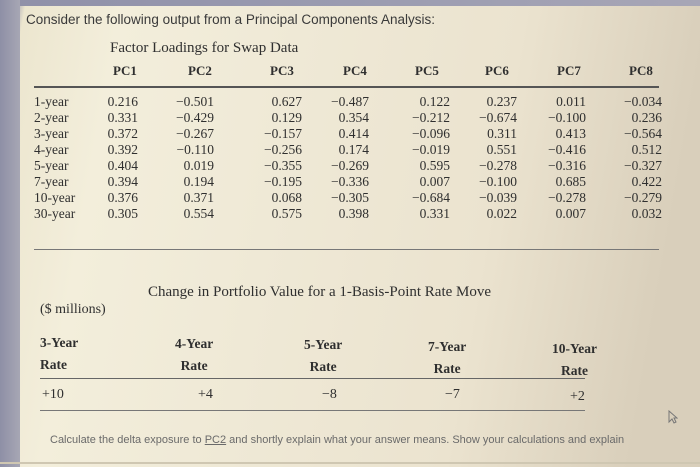 The image size is (700, 467). I want to click on row-label: 3-year, so click(51, 133).